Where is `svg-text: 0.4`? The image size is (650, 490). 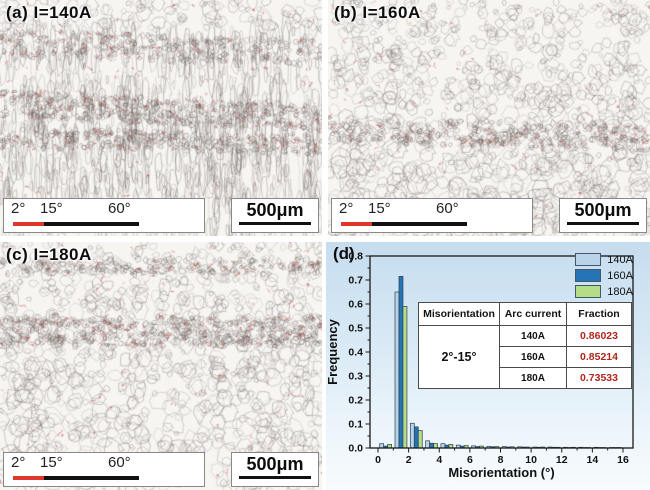 svg-text: 0.4 is located at coordinates (355, 353).